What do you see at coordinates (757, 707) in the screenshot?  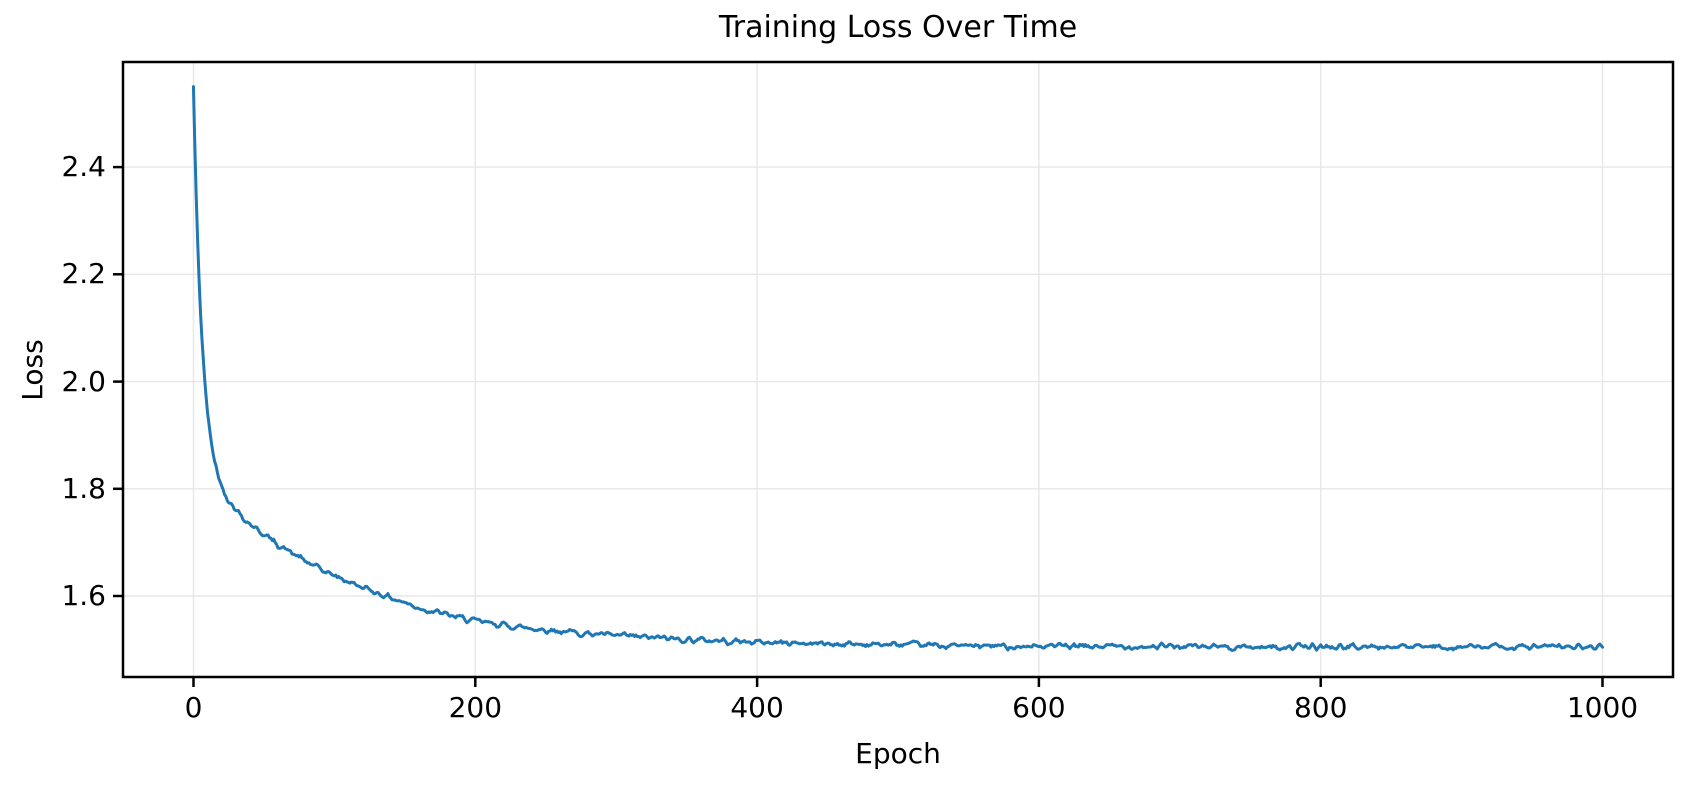 I see `x-tick-label: 400` at bounding box center [757, 707].